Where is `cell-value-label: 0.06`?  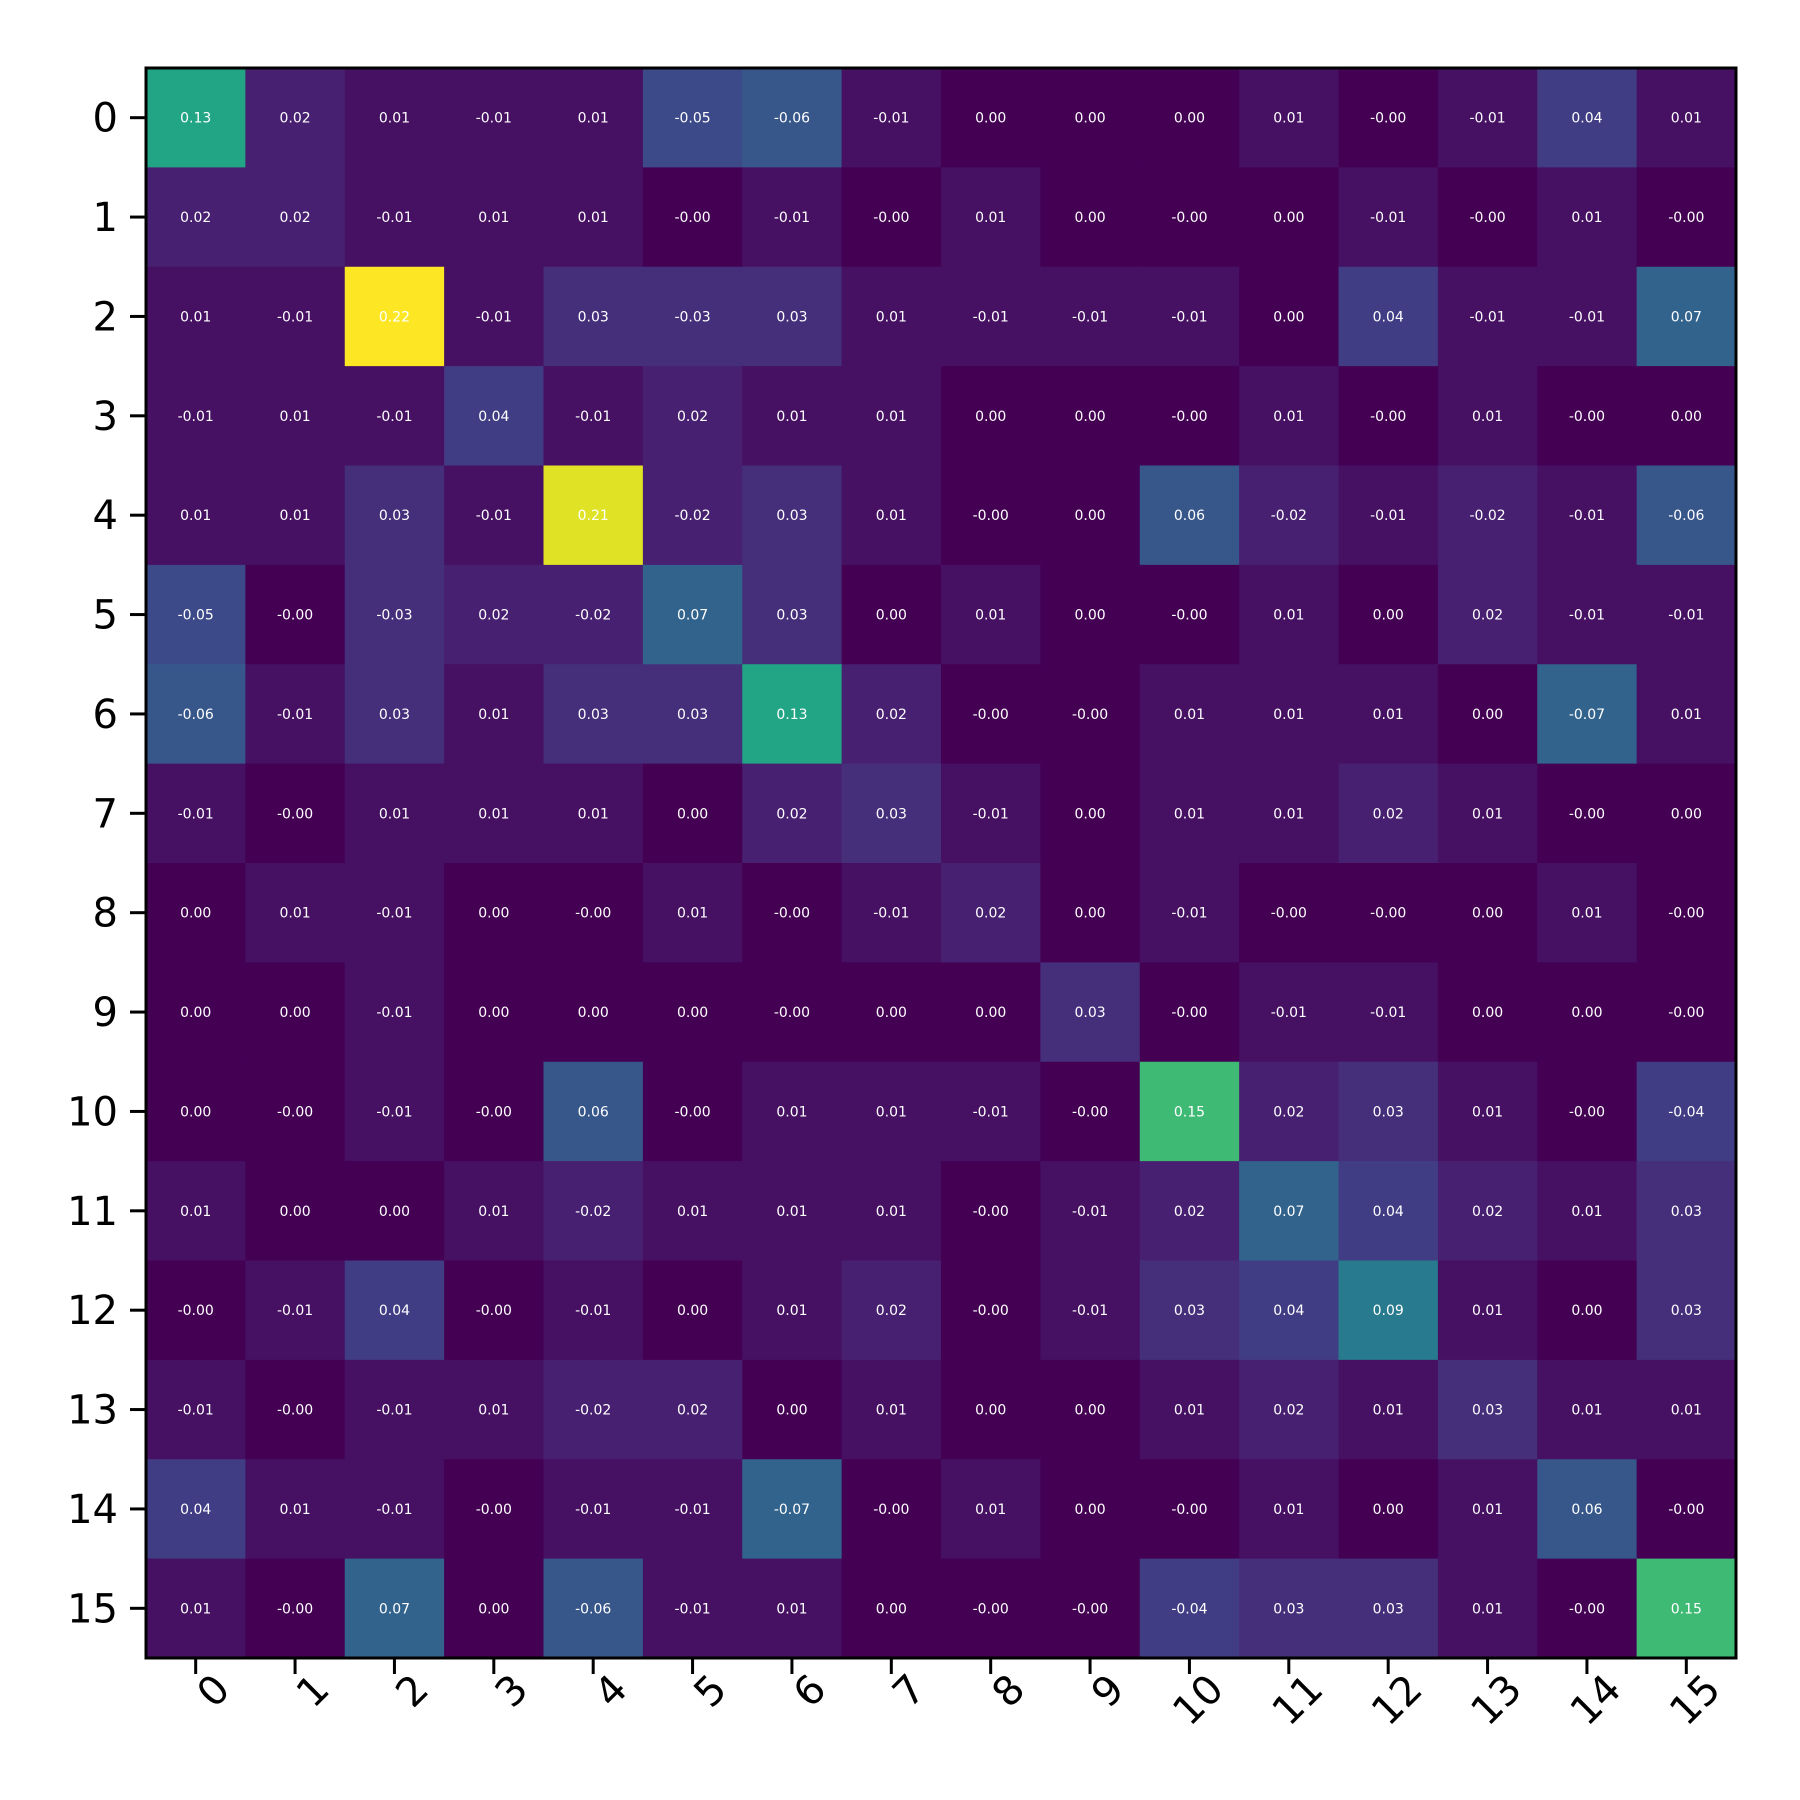 cell-value-label: 0.06 is located at coordinates (593, 1112).